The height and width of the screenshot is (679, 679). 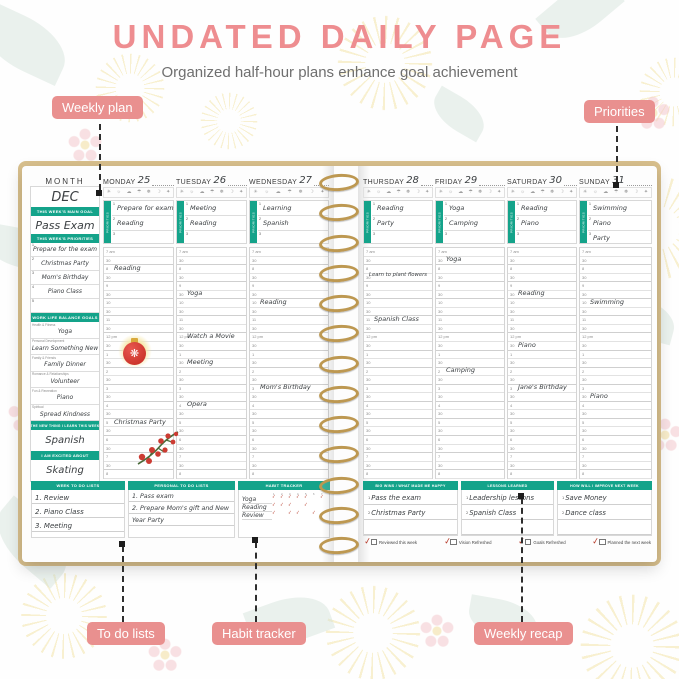 I want to click on big-wins-box: 1Pass the exam 2Christmas Party, so click(x=410, y=513).